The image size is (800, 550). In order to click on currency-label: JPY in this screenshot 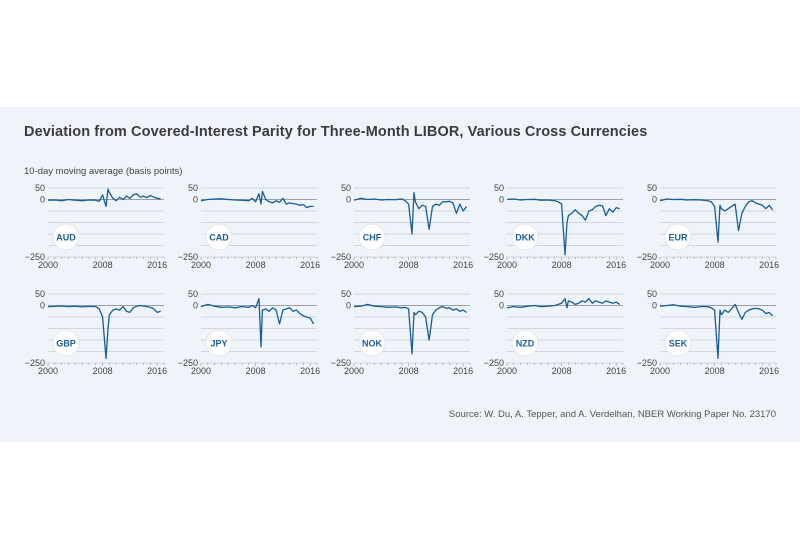, I will do `click(218, 344)`.